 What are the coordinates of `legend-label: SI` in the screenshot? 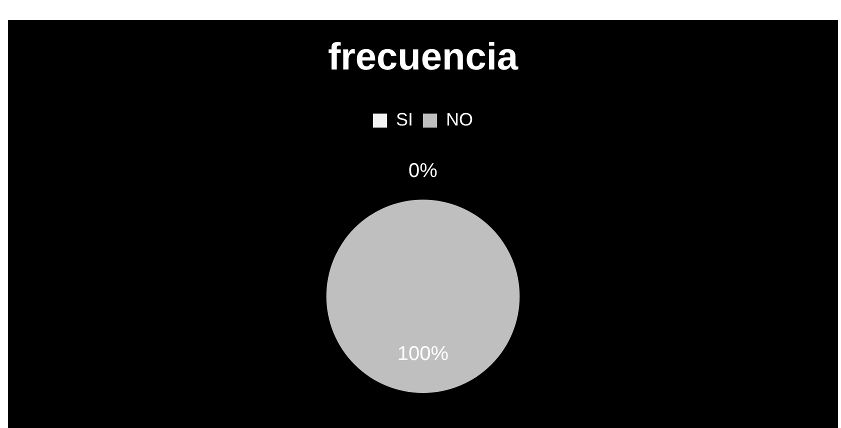 It's located at (405, 120).